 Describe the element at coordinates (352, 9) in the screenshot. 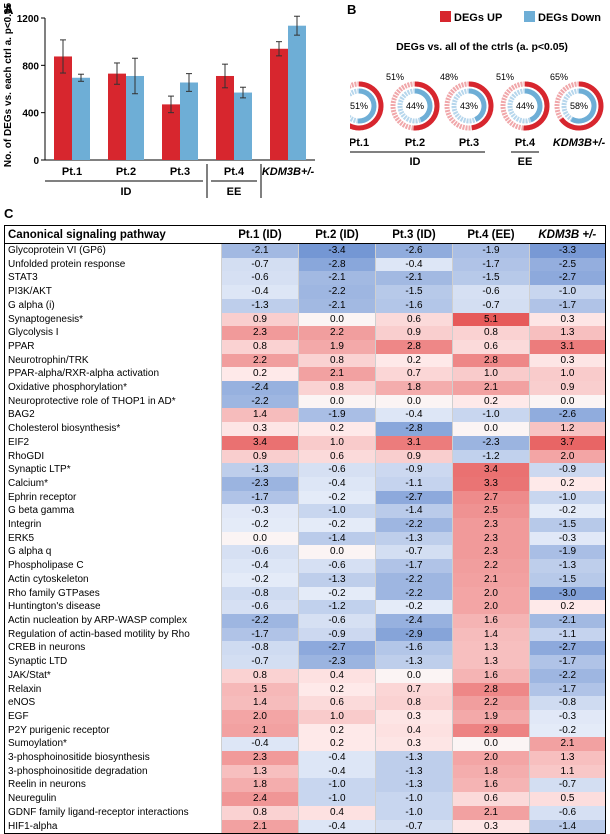

I see `panel-label-b: B` at that location.